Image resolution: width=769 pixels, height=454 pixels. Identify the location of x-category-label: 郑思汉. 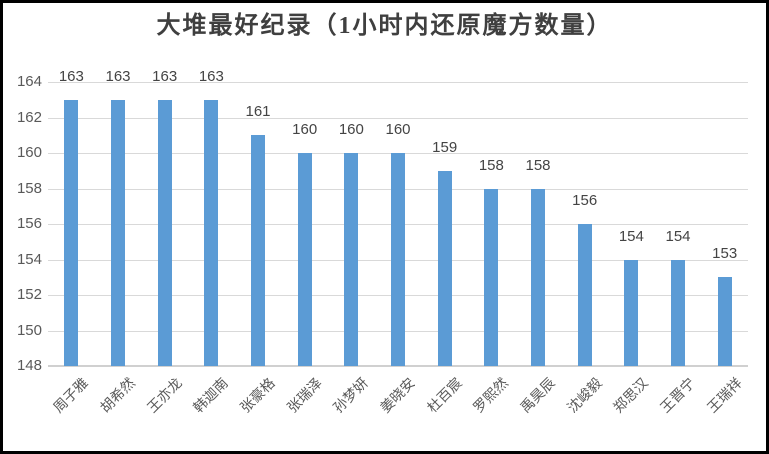
(631, 396).